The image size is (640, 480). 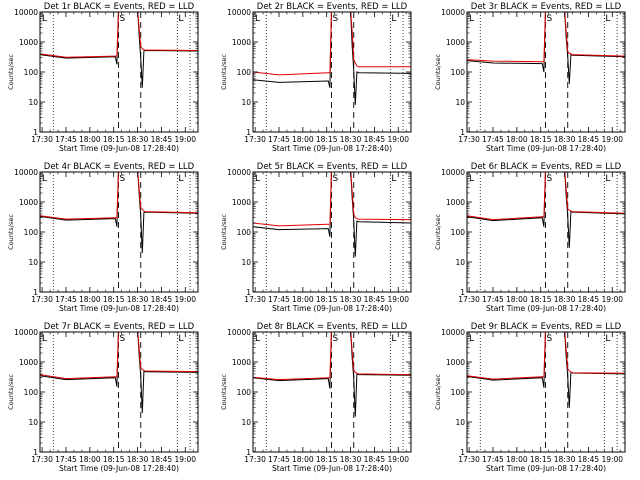 What do you see at coordinates (119, 167) in the screenshot?
I see `panel-title: Det 4r BLACK = Events, RED = LLD` at bounding box center [119, 167].